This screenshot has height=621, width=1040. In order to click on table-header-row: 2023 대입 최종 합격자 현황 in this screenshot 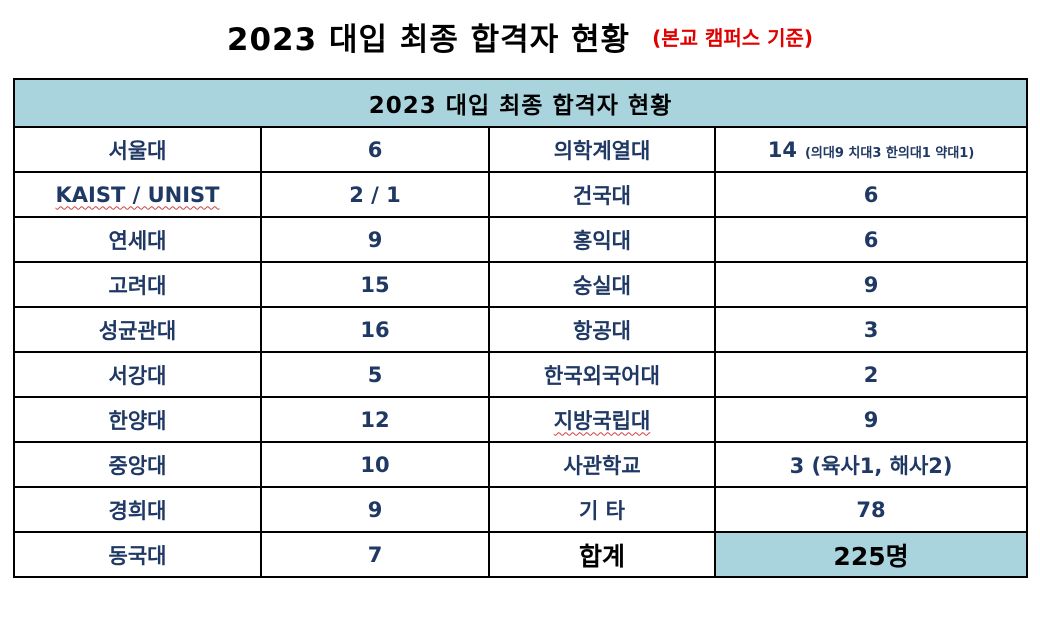, I will do `click(520, 103)`.